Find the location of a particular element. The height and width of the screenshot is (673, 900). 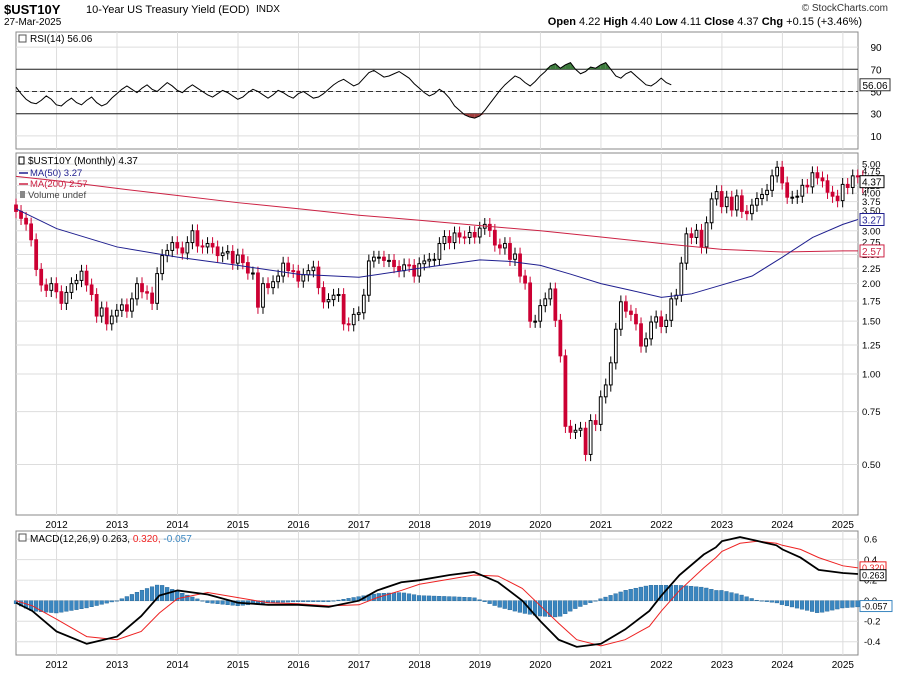

x-tick-label-top: 2019 is located at coordinates (480, 525).